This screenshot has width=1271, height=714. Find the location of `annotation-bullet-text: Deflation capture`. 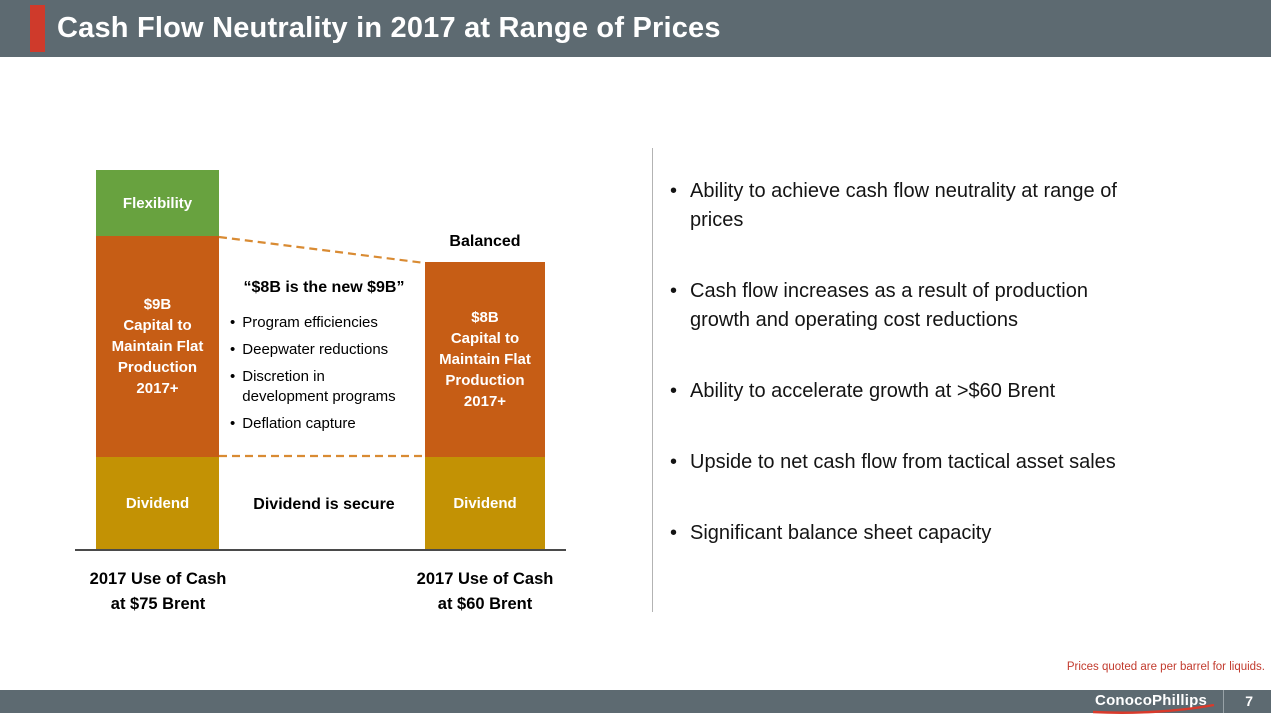

annotation-bullet-text: Deflation capture is located at coordinates (299, 423).